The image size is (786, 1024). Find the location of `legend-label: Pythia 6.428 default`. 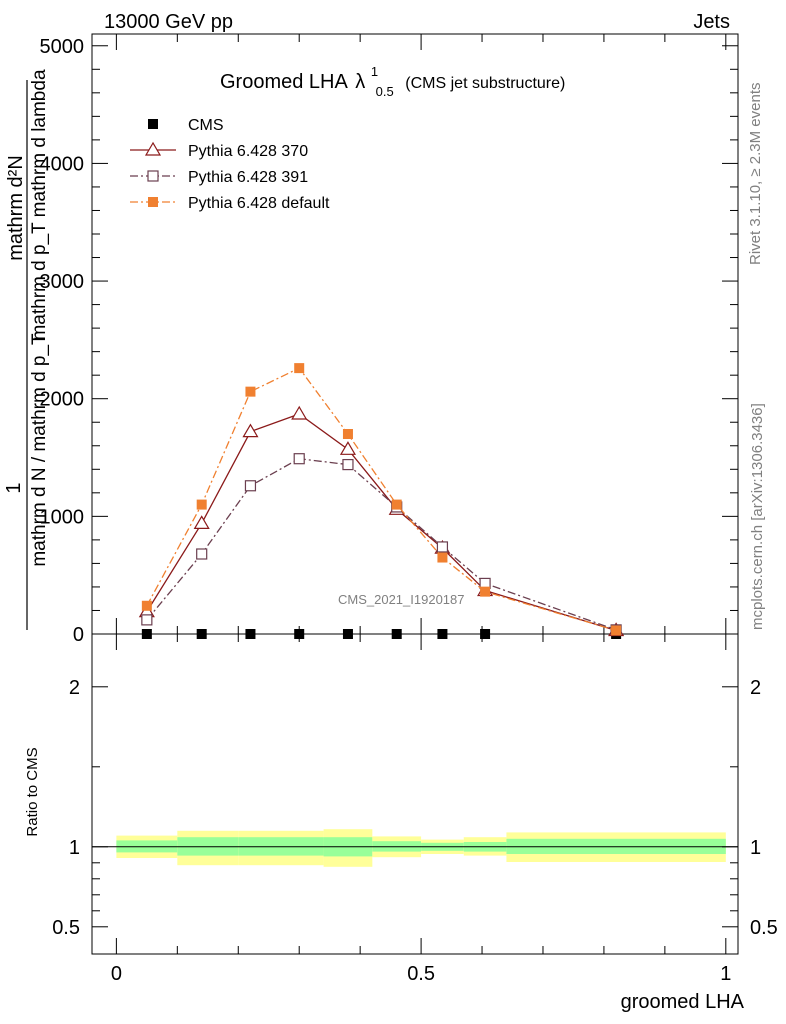

legend-label: Pythia 6.428 default is located at coordinates (259, 203).